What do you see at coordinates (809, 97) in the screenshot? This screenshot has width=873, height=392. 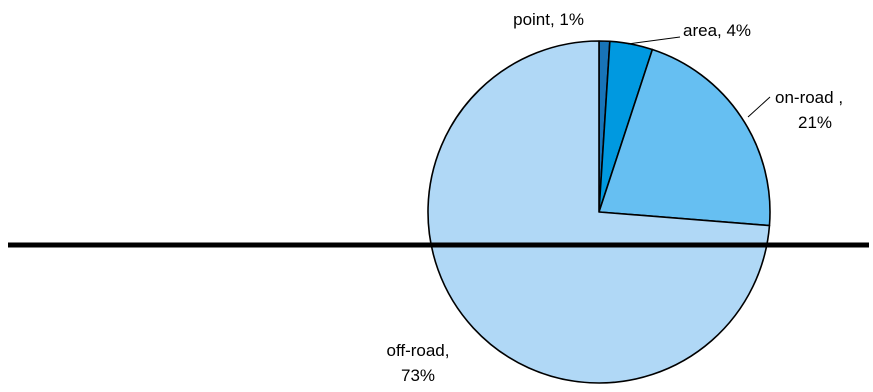 I see `slice-label-on-road-line-1: on-road ,` at bounding box center [809, 97].